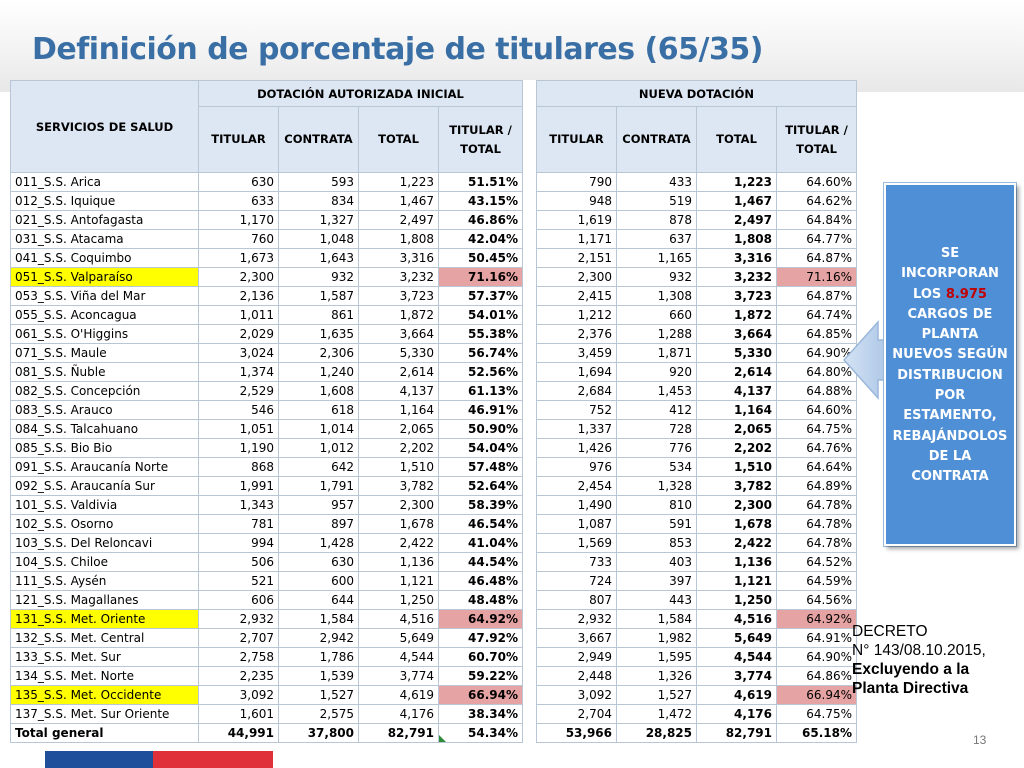 The width and height of the screenshot is (1024, 768). I want to click on cell-initial-ratio: 43.15%, so click(480, 201).